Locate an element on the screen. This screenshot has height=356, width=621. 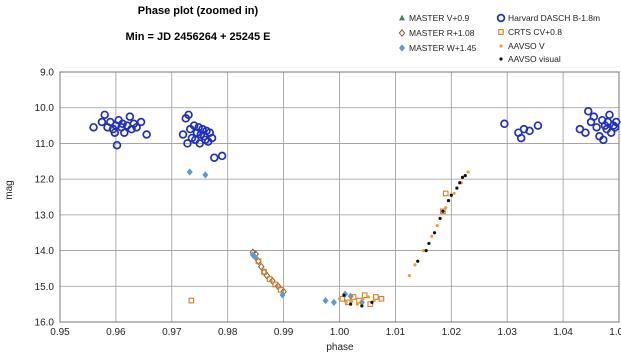
legend-label: MASTER W+1.45 is located at coordinates (443, 48).